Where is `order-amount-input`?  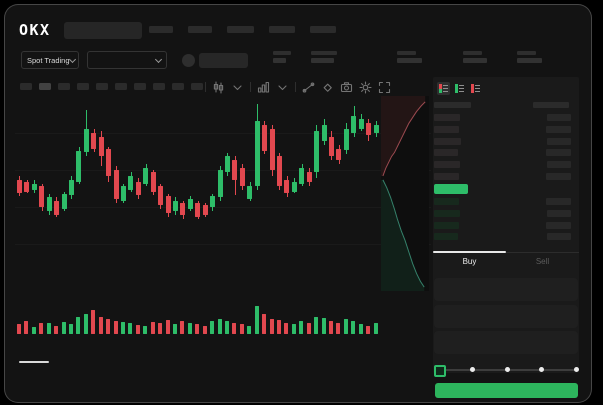 order-amount-input is located at coordinates (506, 316).